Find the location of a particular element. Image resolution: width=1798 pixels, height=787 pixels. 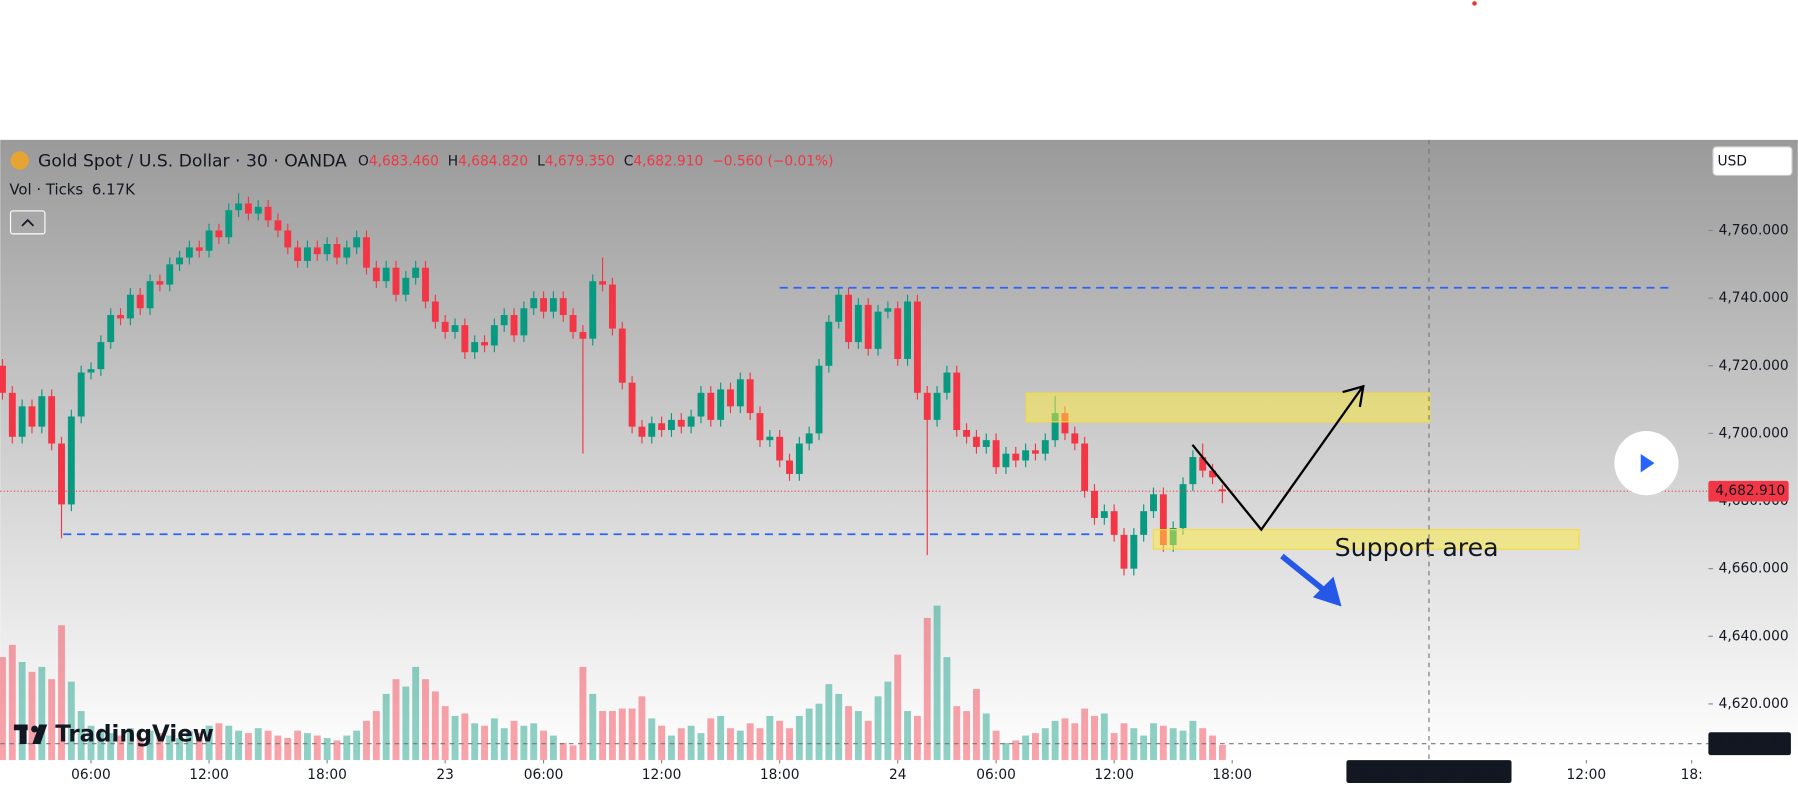

currency-box is located at coordinates (1752, 161).